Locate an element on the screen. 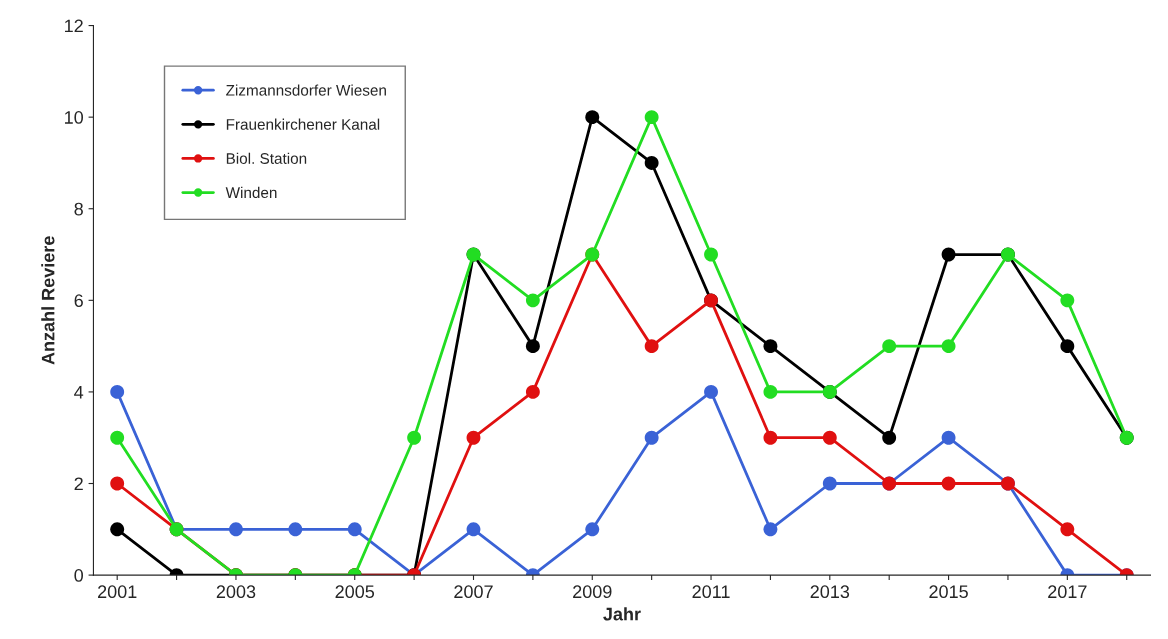 The image size is (1168, 639). x-tick-label: 2005 is located at coordinates (355, 592).